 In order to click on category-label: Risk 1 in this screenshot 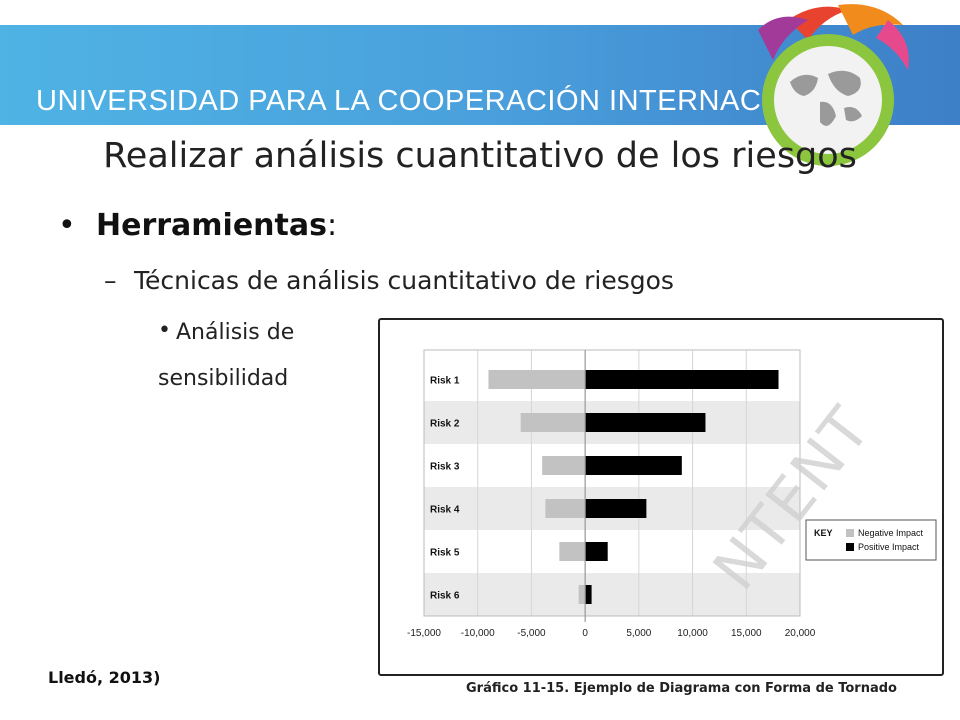, I will do `click(445, 381)`.